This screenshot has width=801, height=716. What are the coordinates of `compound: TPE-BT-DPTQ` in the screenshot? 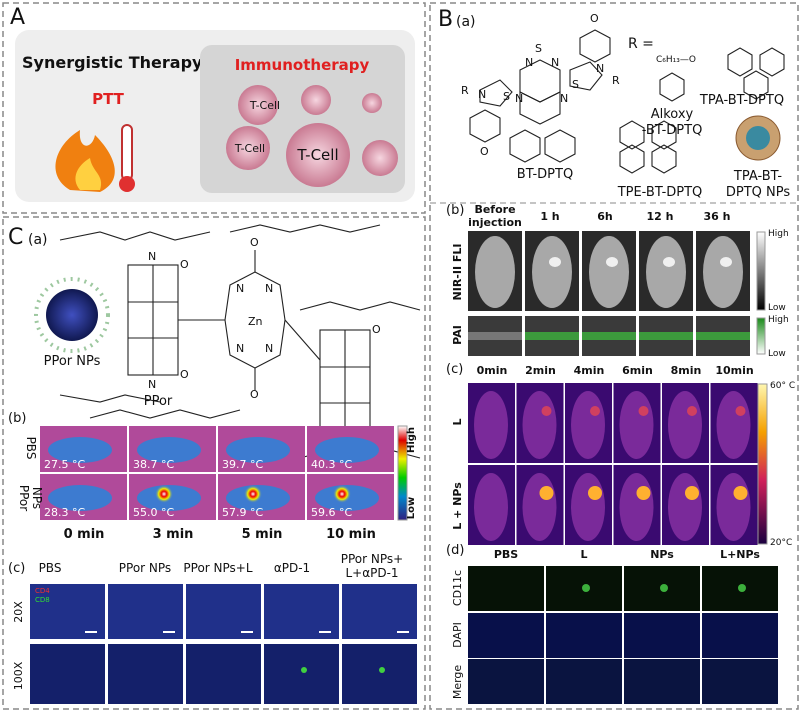 It's located at (660, 192).